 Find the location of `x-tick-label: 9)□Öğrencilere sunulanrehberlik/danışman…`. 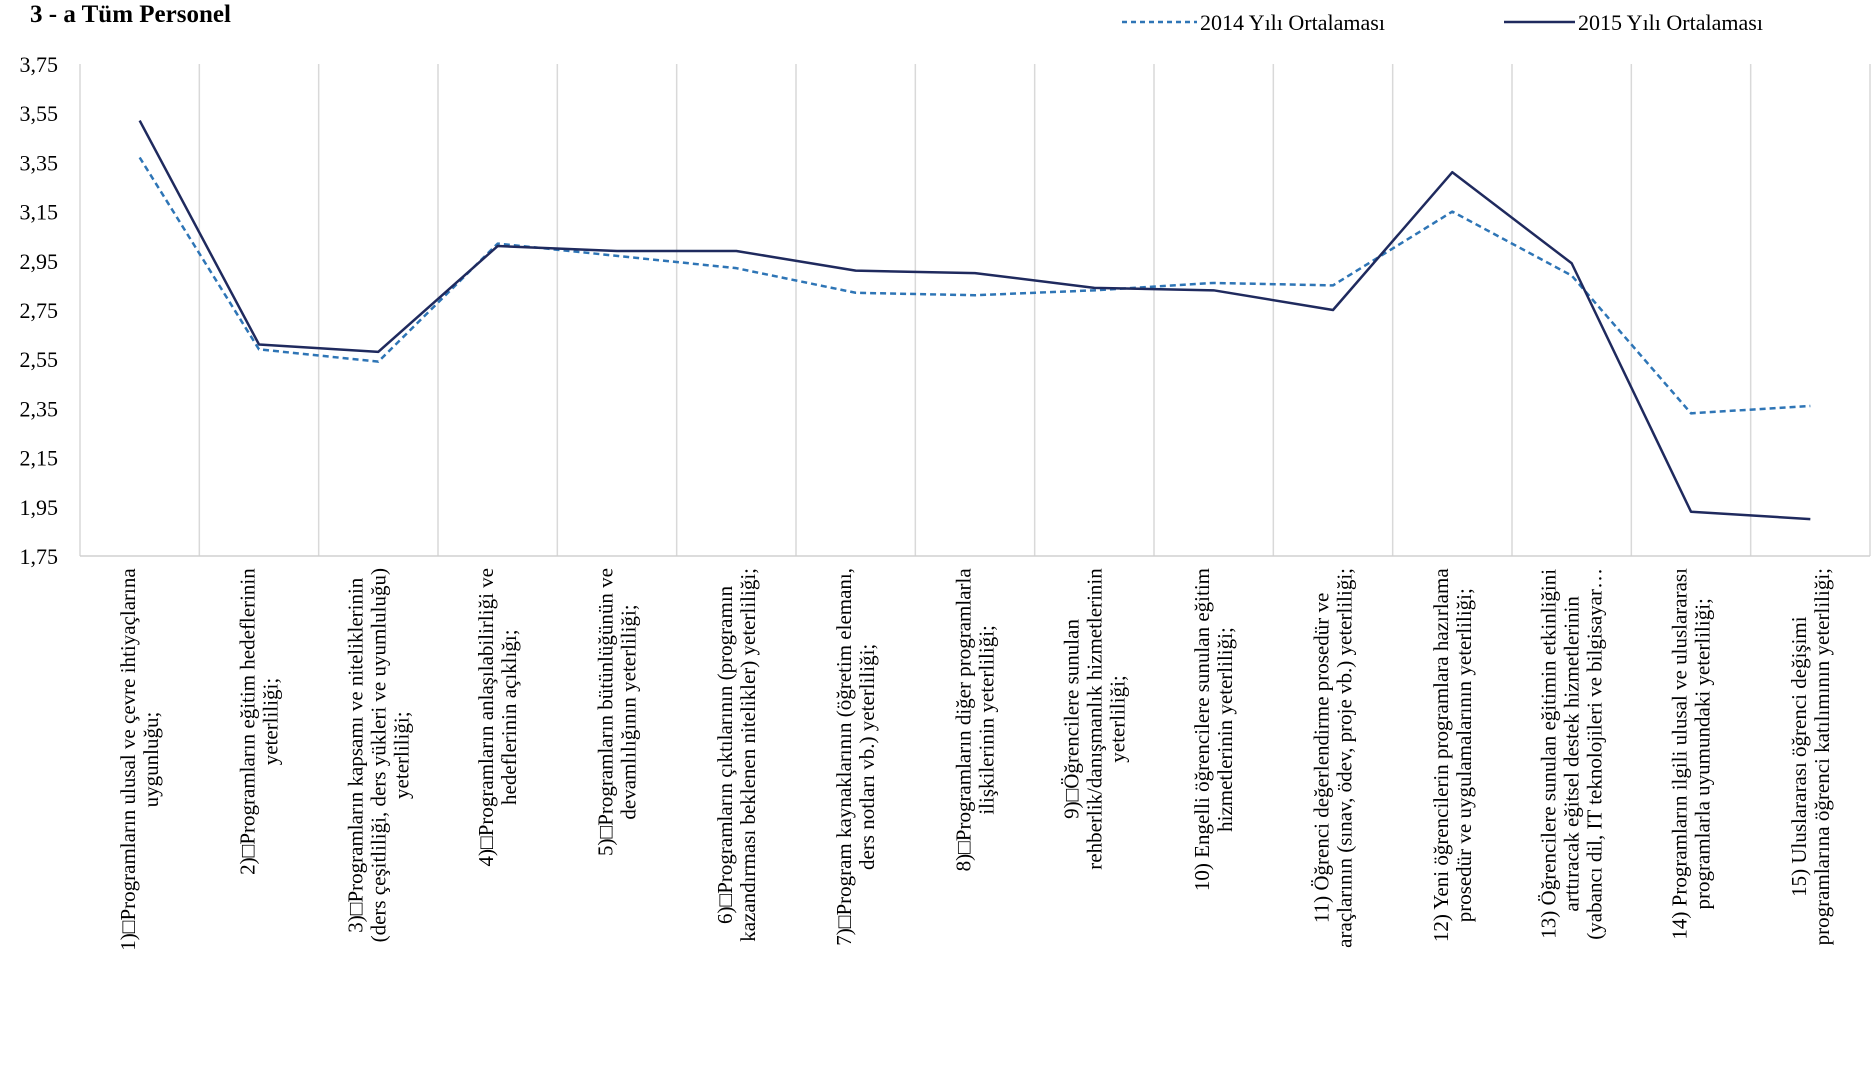

x-tick-label: 9)□Öğrencilere sunulanrehberlik/danışman… is located at coordinates (1094, 719).